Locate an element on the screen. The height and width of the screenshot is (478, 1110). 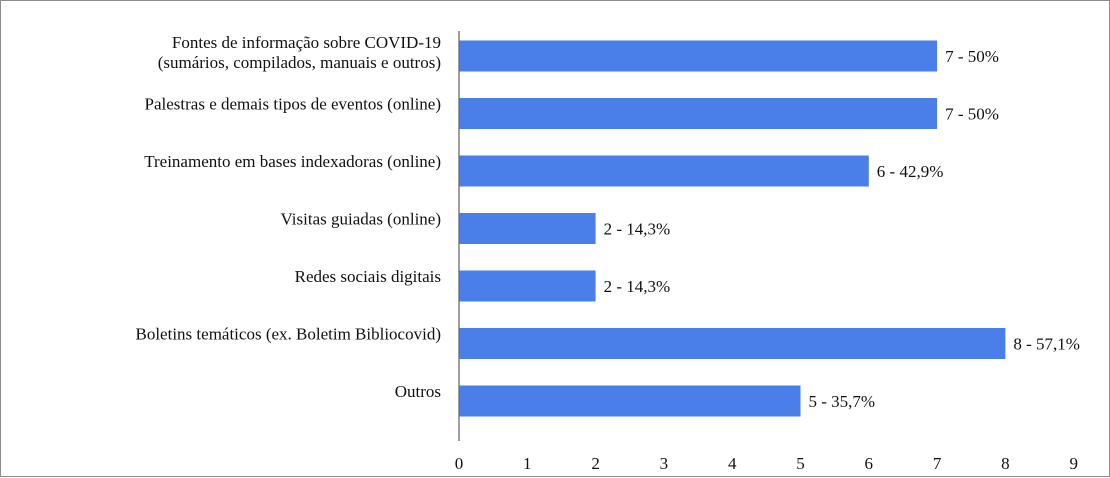
category-label: Redes sociais digitais is located at coordinates (368, 276).